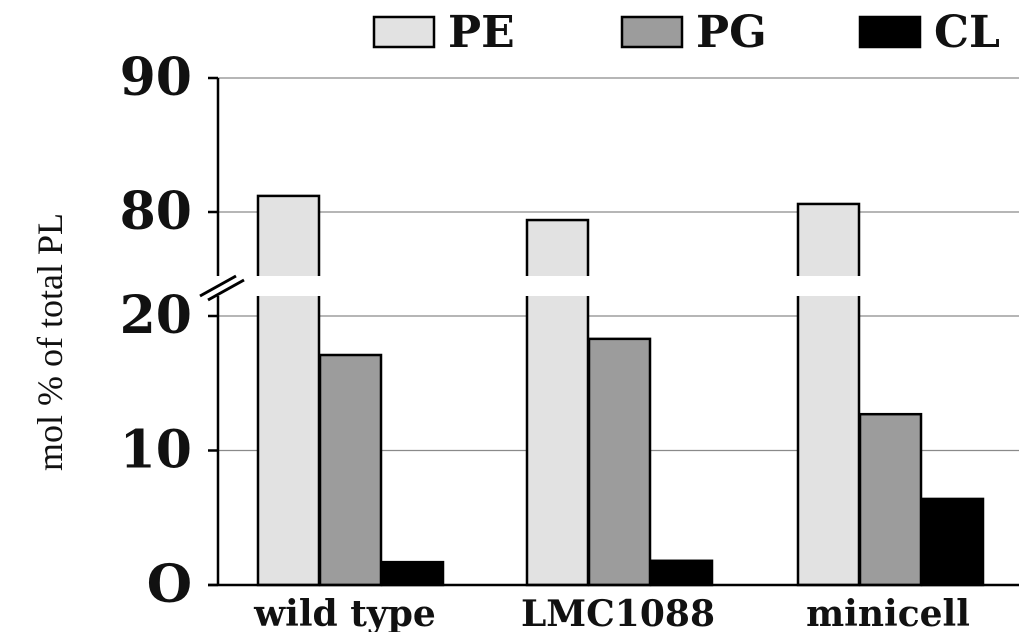 This screenshot has width=1019, height=632. I want to click on y-axis-label: mol % of total PL, so click(50, 342).